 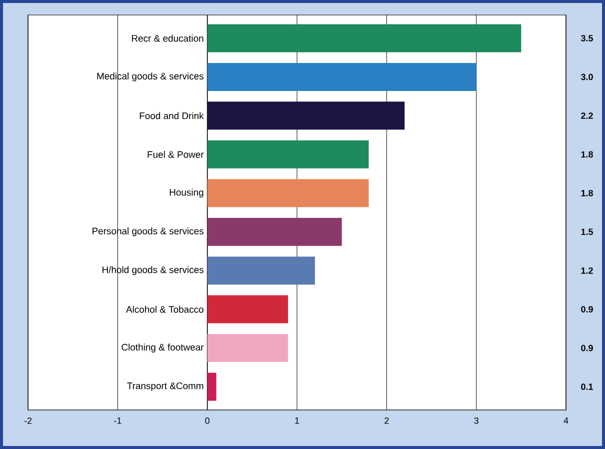 What do you see at coordinates (187, 193) in the screenshot?
I see `y-tick-label: Housing` at bounding box center [187, 193].